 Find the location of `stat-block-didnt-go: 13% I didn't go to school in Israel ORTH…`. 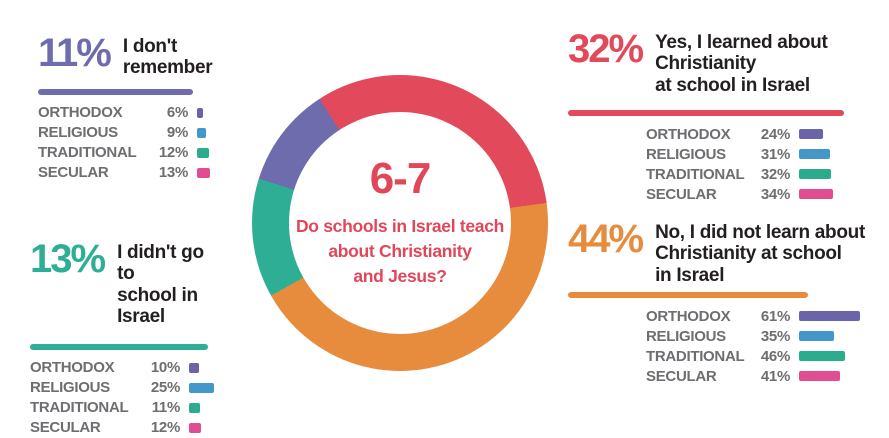

stat-block-didnt-go: 13% I didn't go to school in Israel ORTH… is located at coordinates (126, 337).